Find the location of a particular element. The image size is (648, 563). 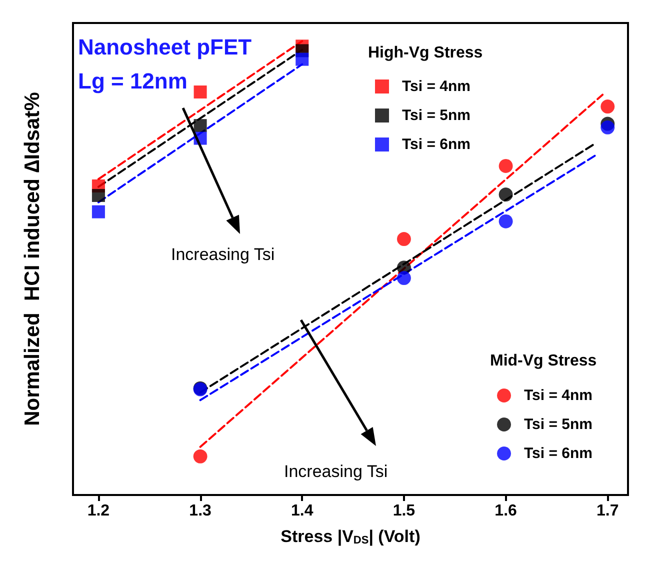

y-axis-title: Normalized HCI induced ∆Idsat% is located at coordinates (32, 259).